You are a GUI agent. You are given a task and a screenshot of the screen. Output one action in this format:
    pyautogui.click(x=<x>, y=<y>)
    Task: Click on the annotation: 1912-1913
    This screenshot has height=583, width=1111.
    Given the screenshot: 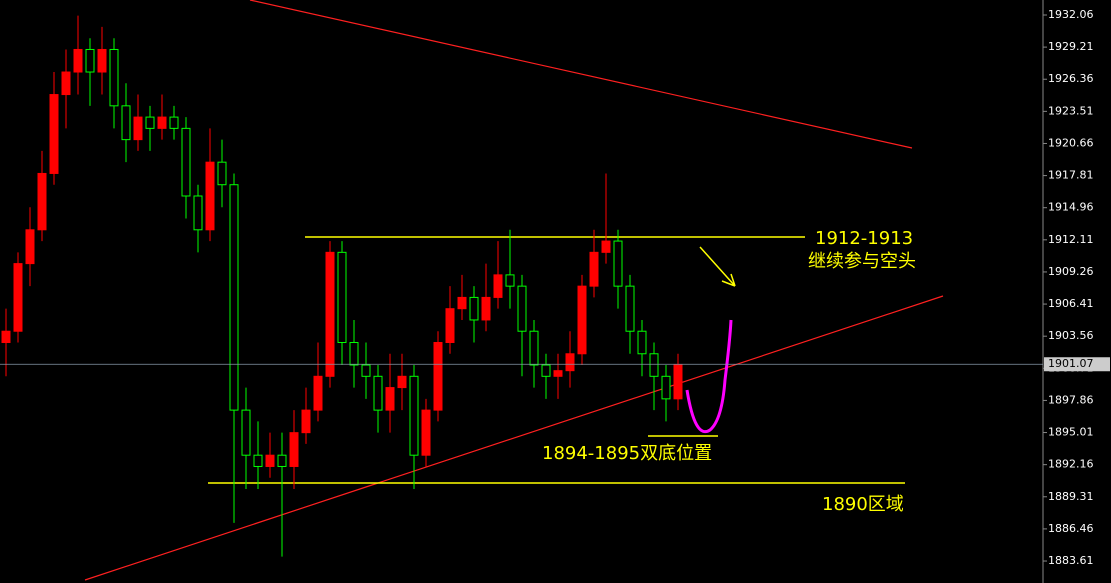 What is the action you would take?
    pyautogui.click(x=864, y=238)
    